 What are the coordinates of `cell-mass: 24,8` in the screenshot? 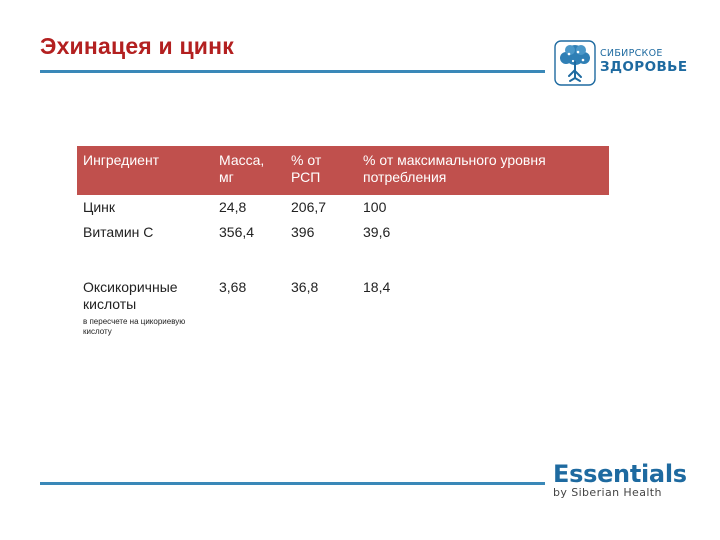 It's located at (233, 207).